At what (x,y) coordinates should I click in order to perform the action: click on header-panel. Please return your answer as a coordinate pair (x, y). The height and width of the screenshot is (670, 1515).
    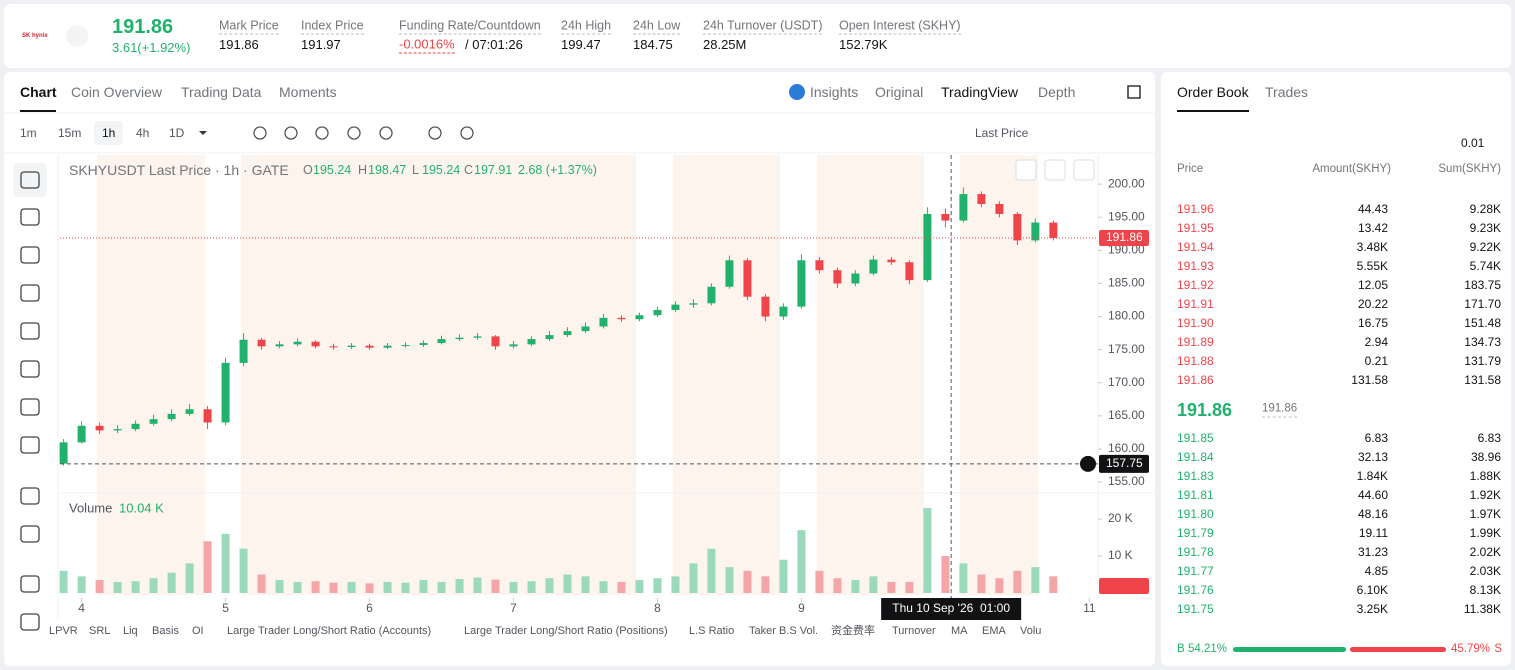
    Looking at the image, I should click on (757, 36).